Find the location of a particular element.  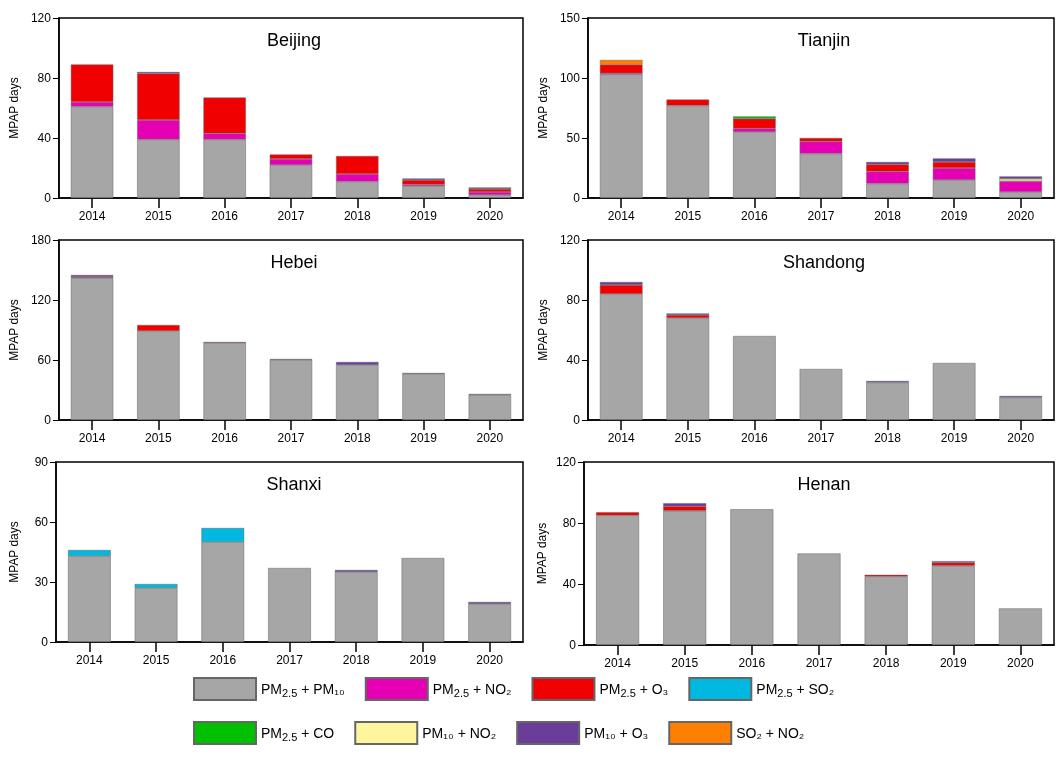

legend-label: PM₁₀ + O₃ is located at coordinates (616, 733).